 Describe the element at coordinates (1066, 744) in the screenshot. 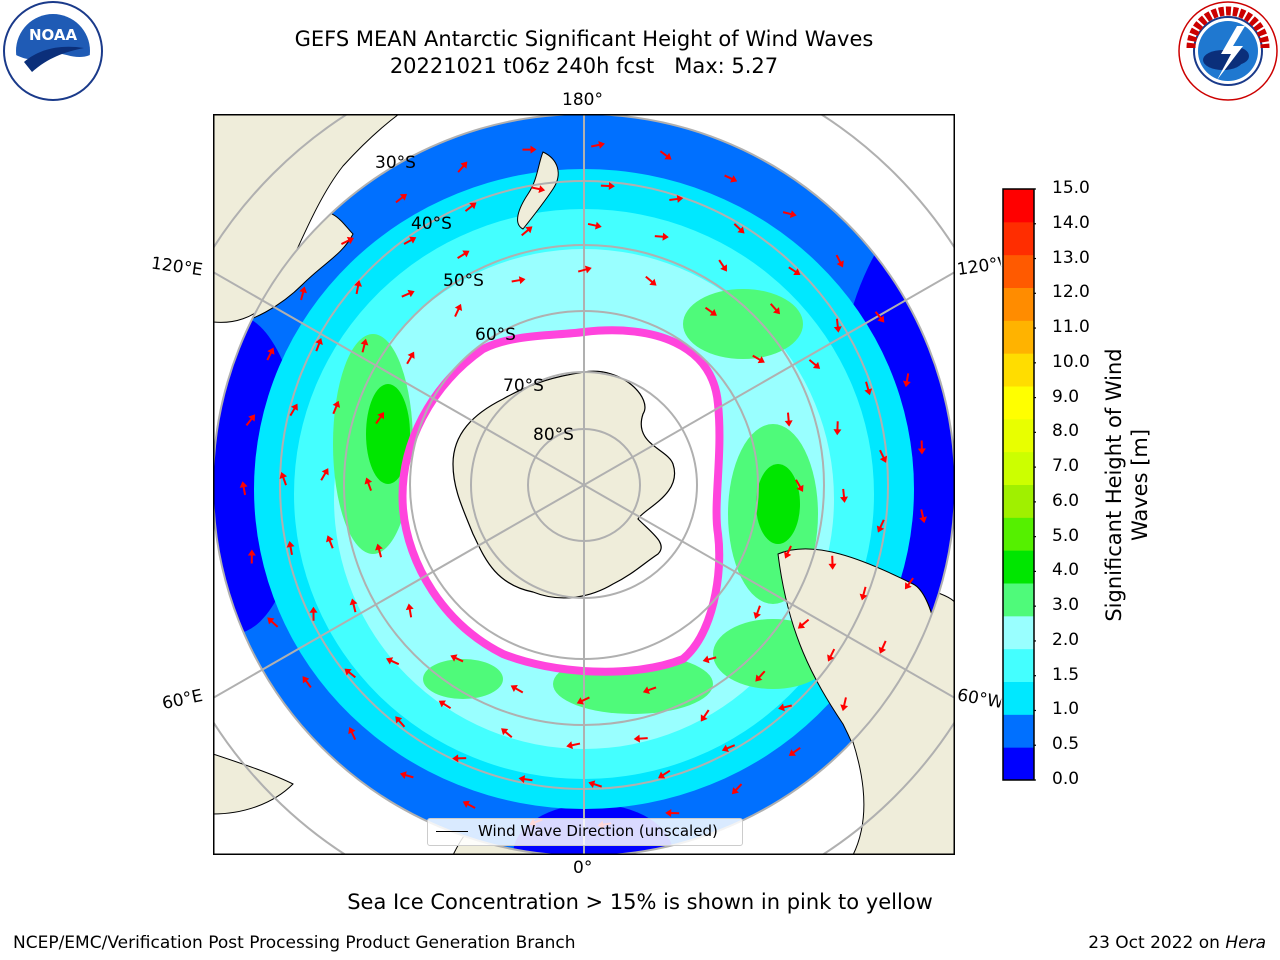

I see `colorbar-tick-label: 0.5` at that location.